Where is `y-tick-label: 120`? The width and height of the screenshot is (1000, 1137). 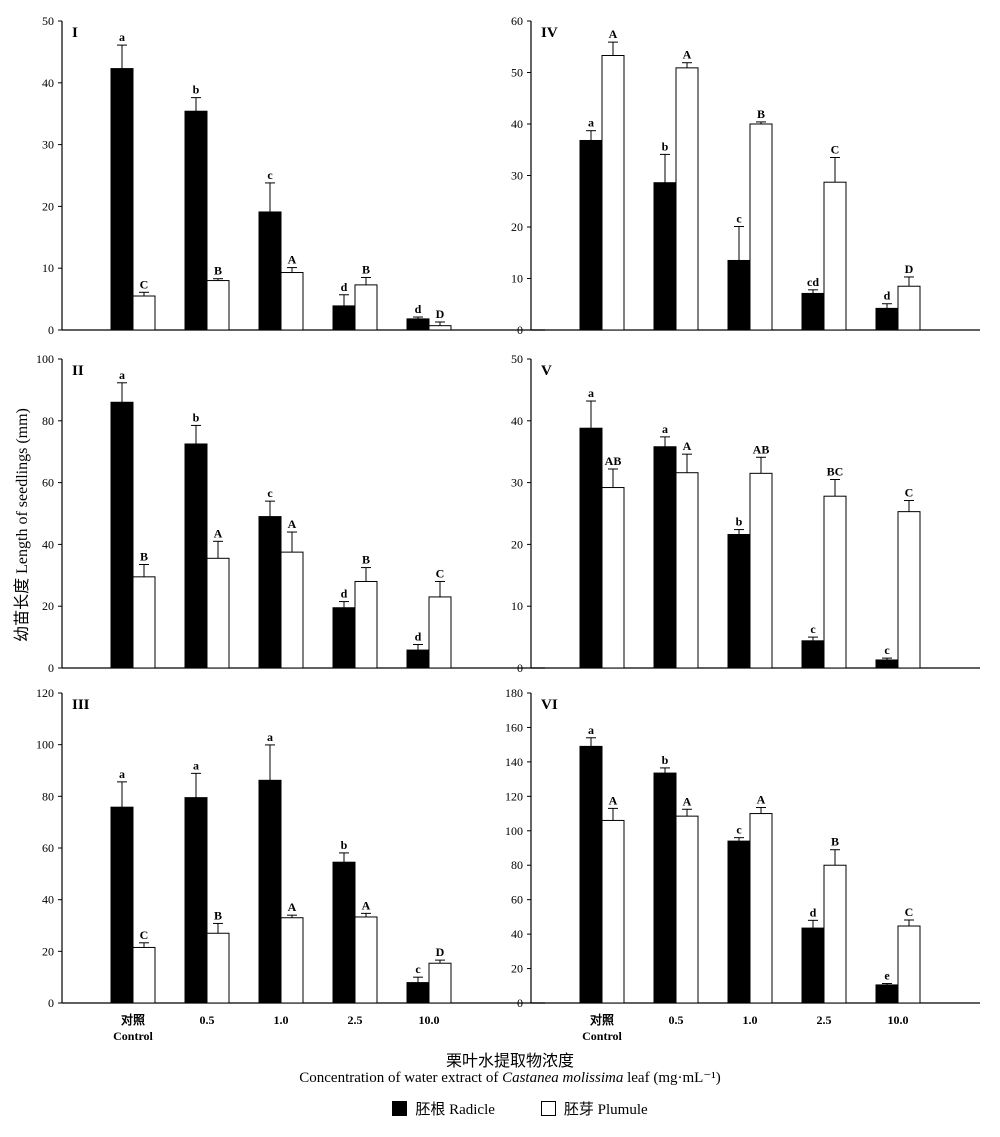
y-tick-label: 120 is located at coordinates (45, 693).